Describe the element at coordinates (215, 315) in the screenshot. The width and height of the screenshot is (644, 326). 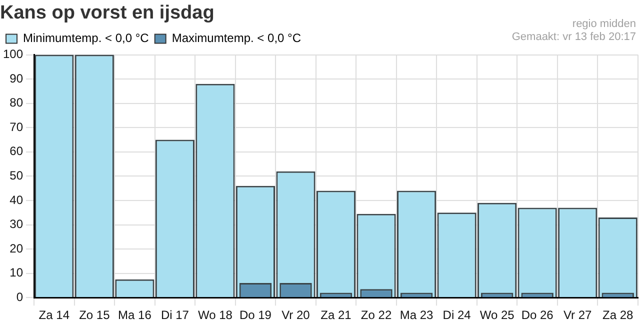
I see `x-tick-label: Wo 18` at that location.